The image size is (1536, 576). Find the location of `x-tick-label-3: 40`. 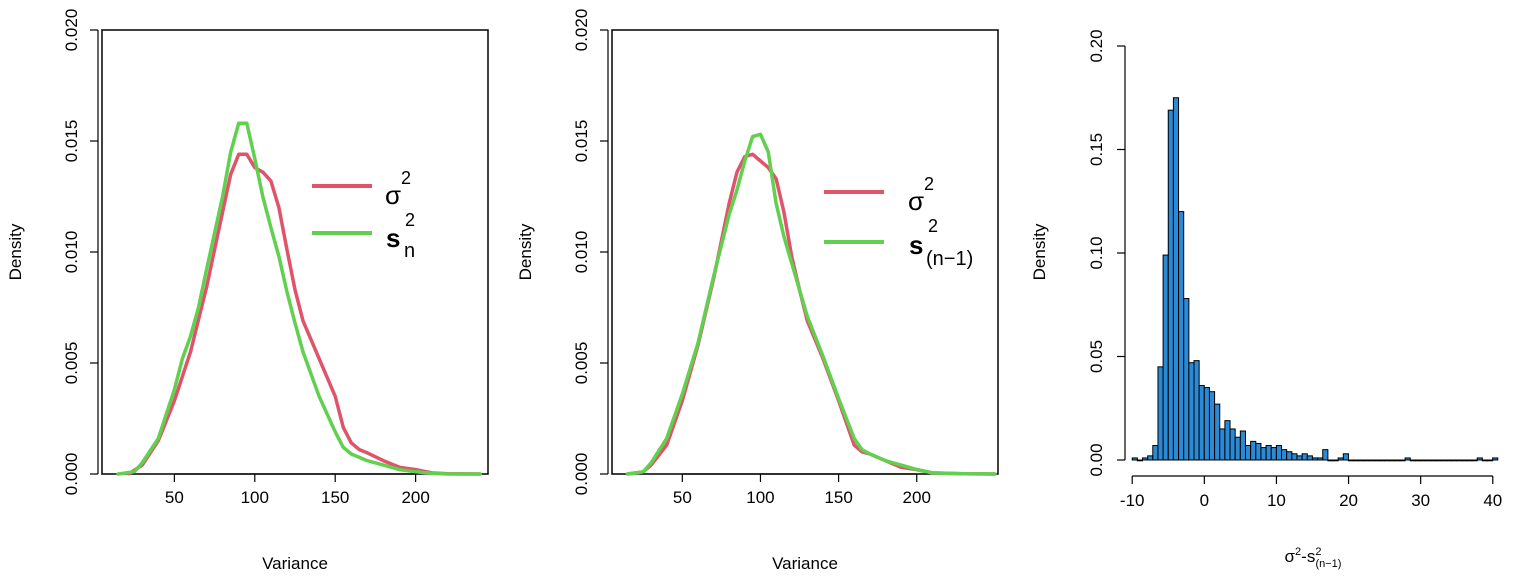

x-tick-label-3: 40 is located at coordinates (1492, 500).